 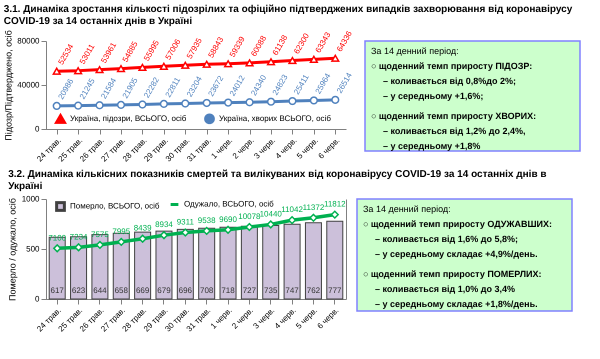 What do you see at coordinates (452, 274) in the screenshot?
I see `text: ○ щоденний темп приросту ПОМЕРЛИХ:` at bounding box center [452, 274].